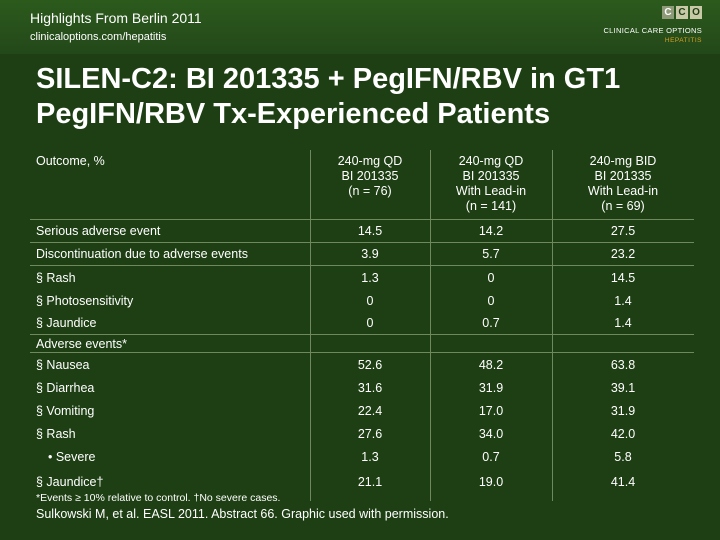  What do you see at coordinates (85, 300) in the screenshot?
I see `row-label: § Photosensitivity` at bounding box center [85, 300].